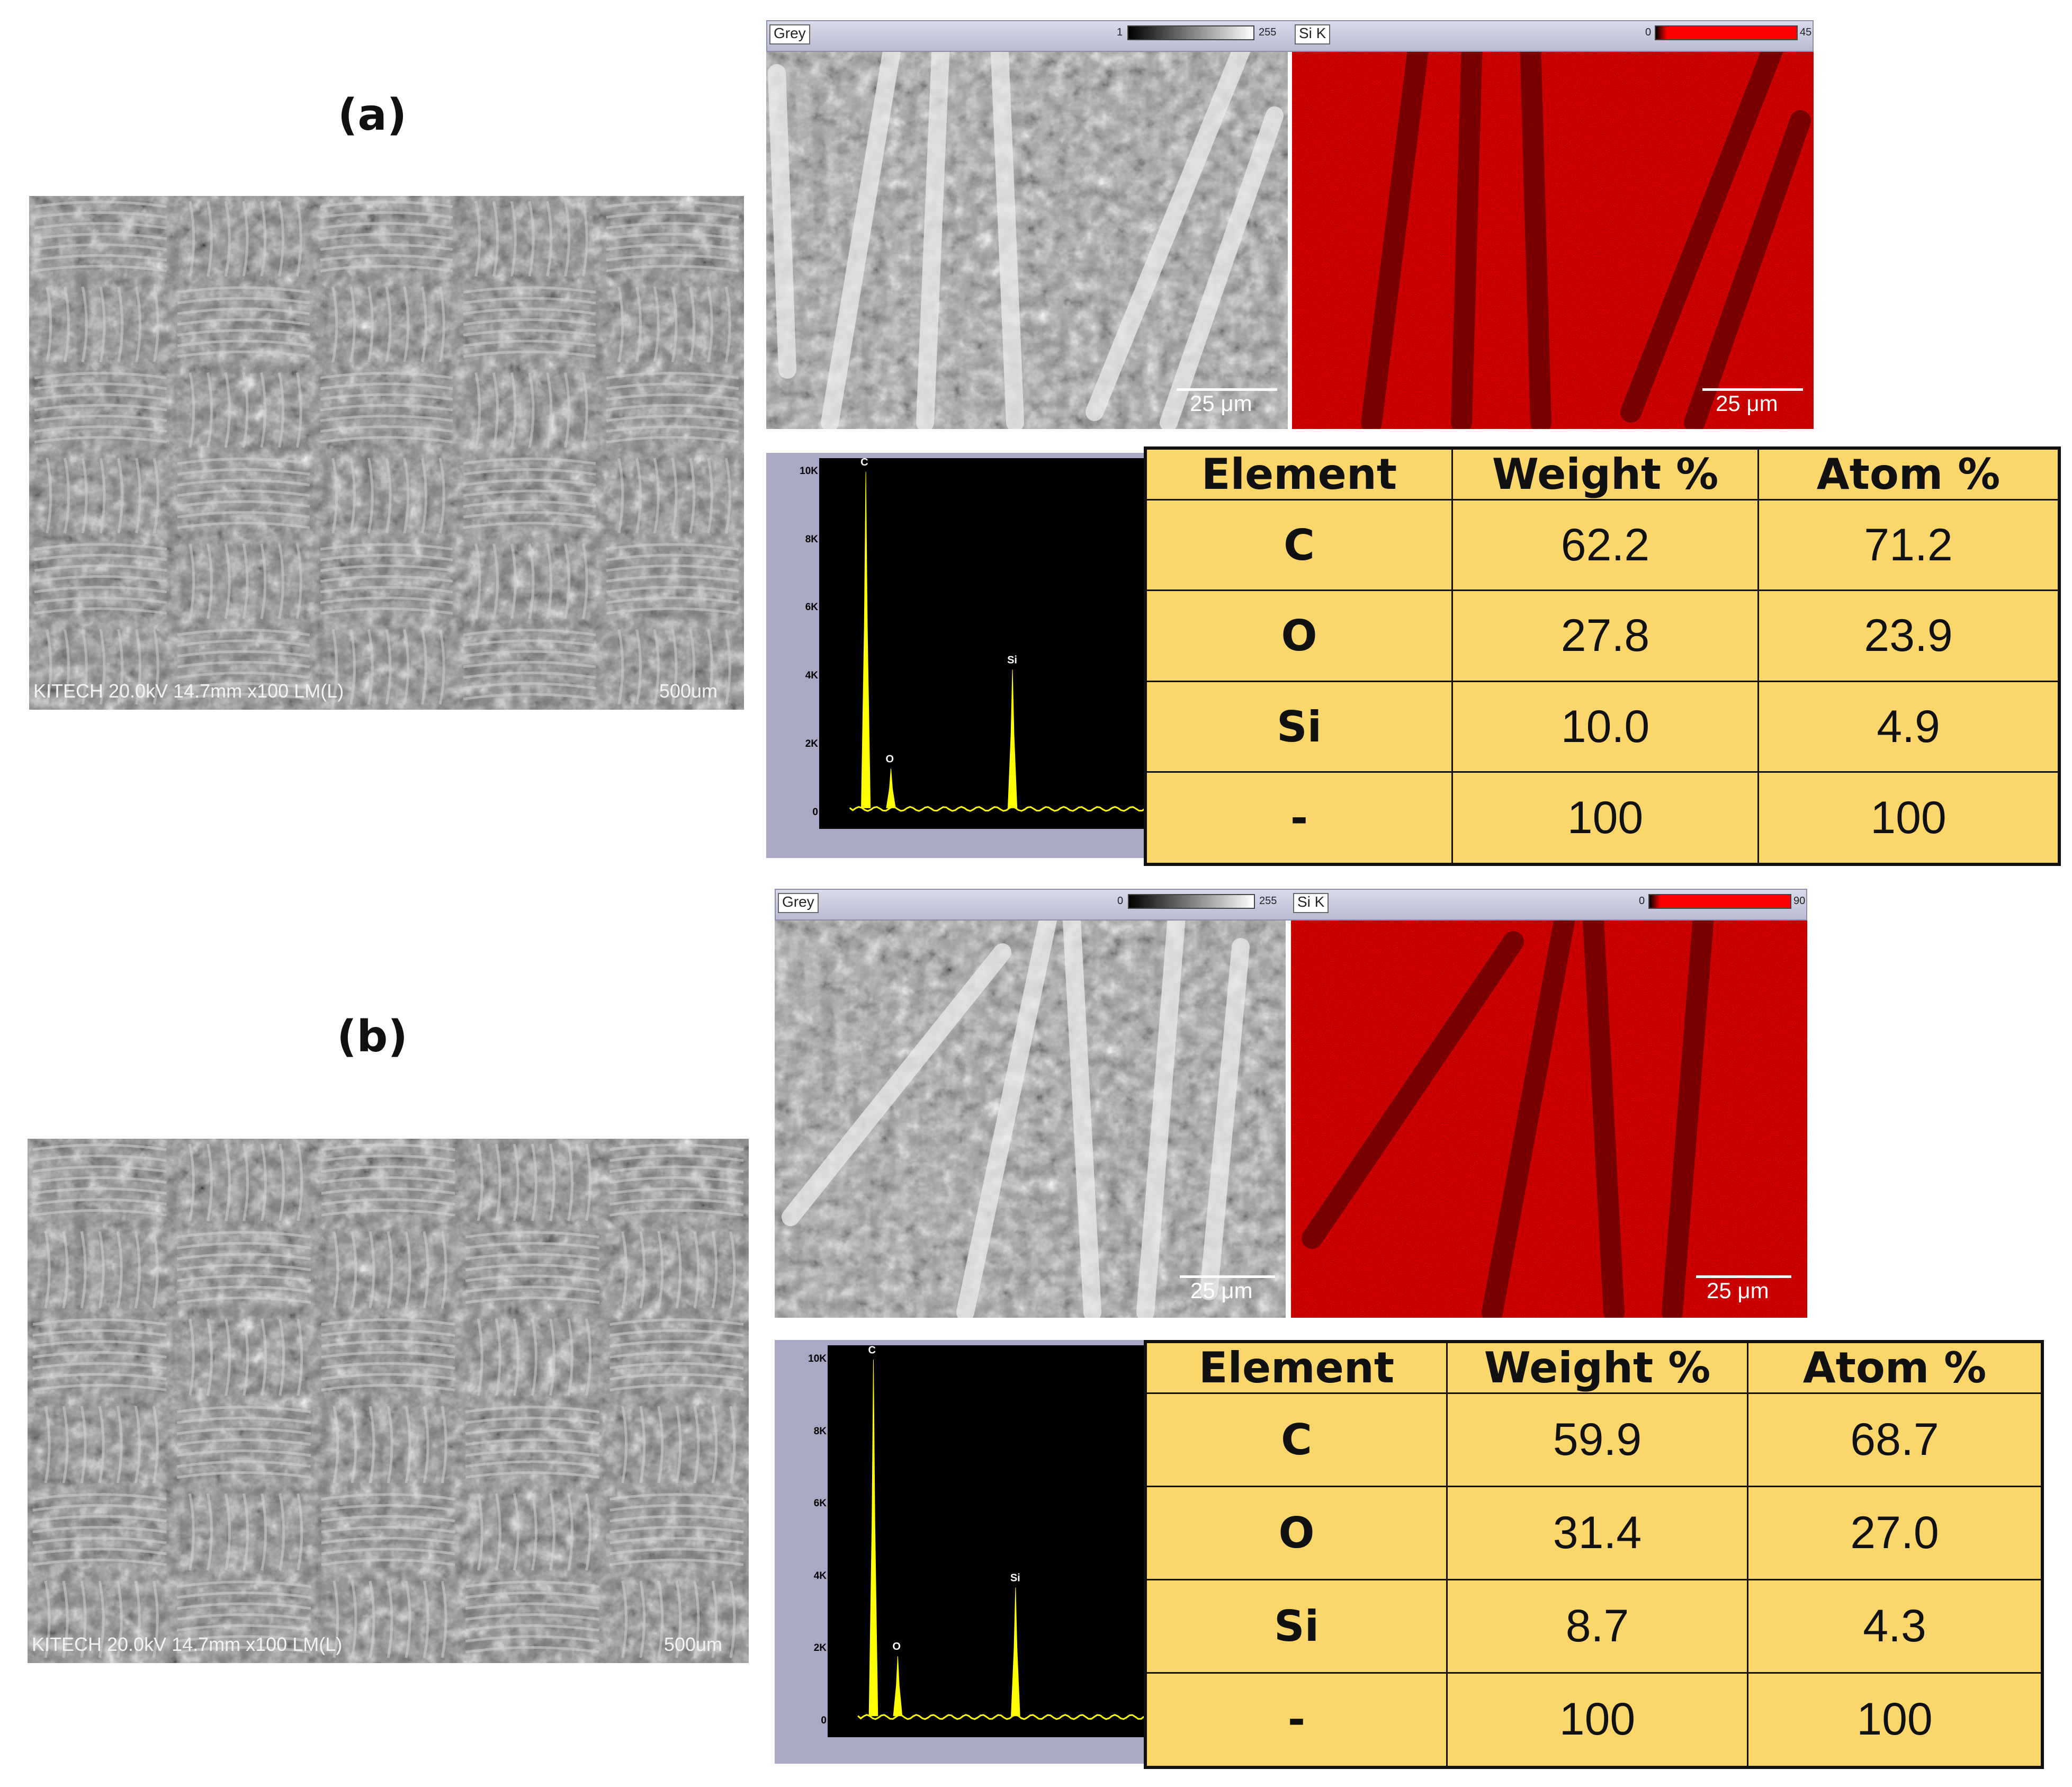  I want to click on header-atom: Atom %, so click(1895, 1367).